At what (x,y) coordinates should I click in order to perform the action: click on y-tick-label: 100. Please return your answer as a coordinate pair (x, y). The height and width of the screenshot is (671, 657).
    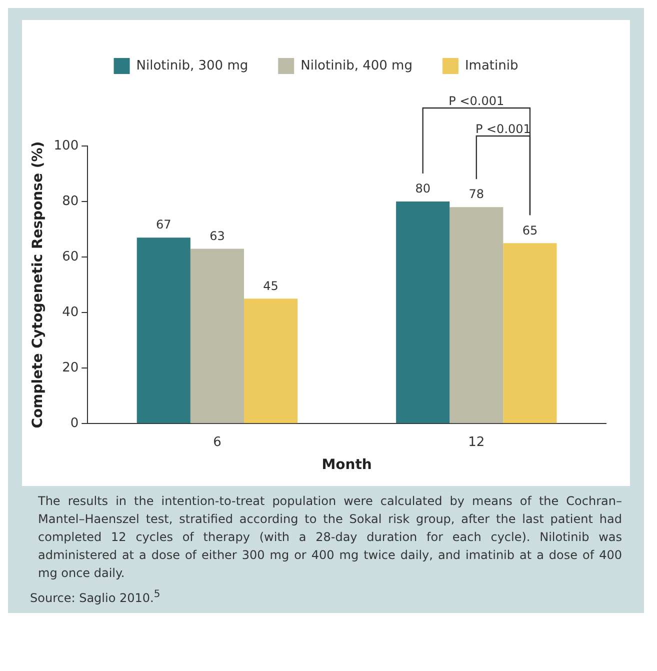
    Looking at the image, I should click on (66, 146).